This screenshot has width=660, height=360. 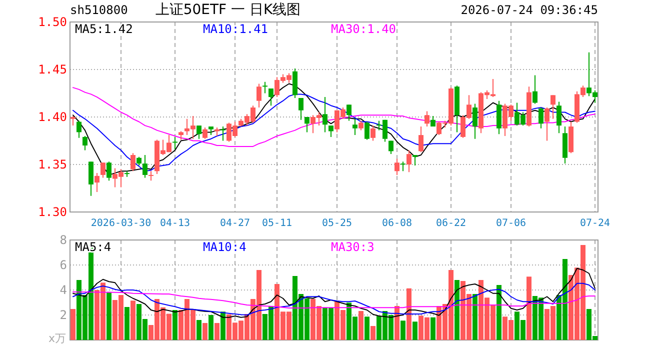 I want to click on x-tick-label: 07-24, so click(x=595, y=223).